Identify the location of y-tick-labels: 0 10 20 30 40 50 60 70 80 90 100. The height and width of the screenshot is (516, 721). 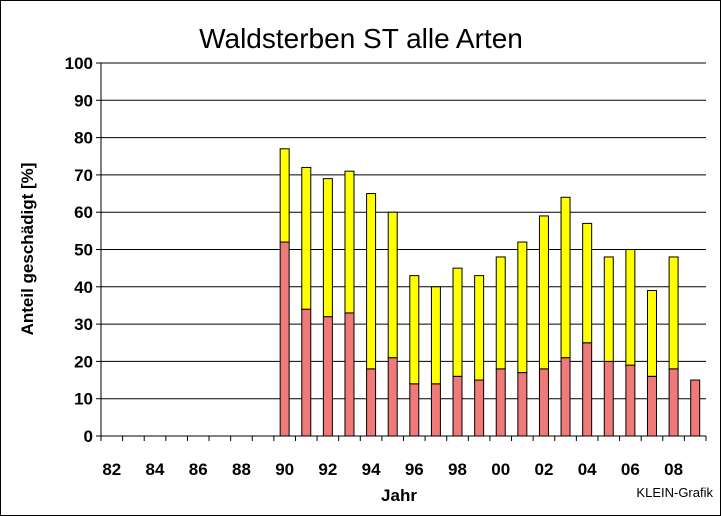
(79, 250).